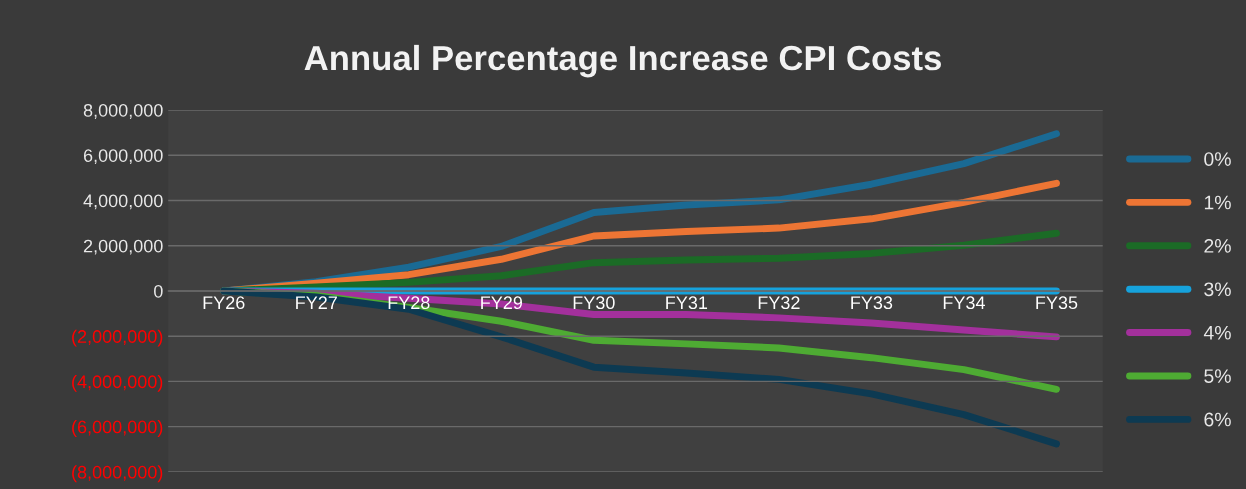  I want to click on legend-label: 5%, so click(1217, 376).